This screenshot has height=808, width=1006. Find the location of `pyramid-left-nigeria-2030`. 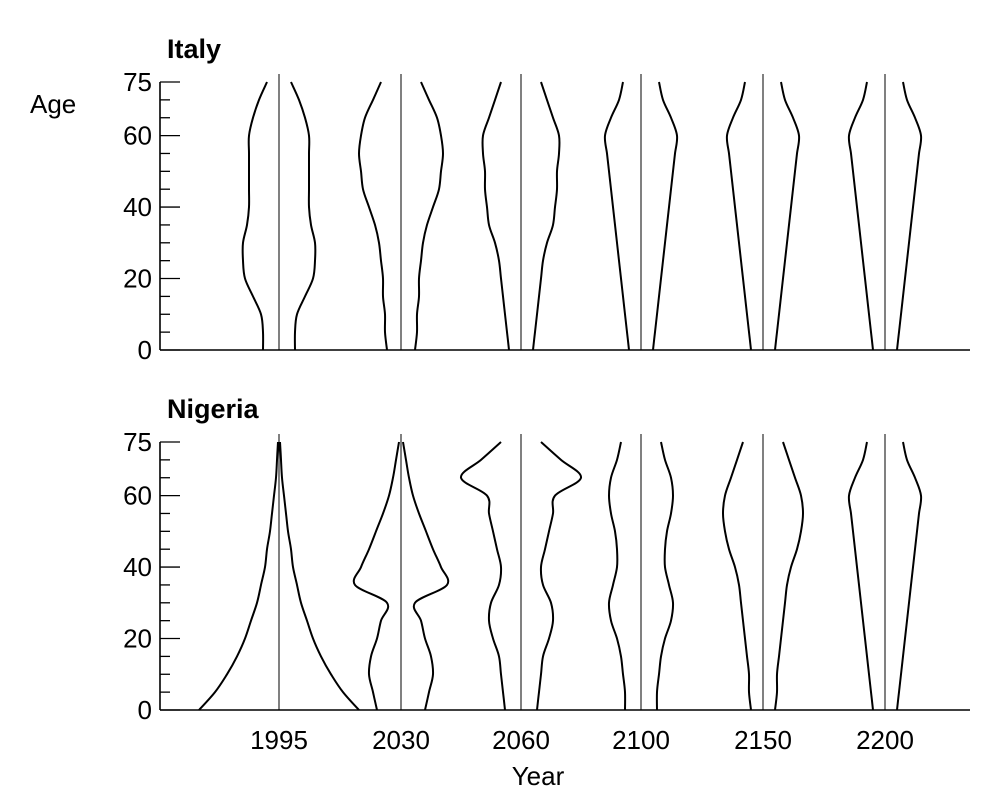

pyramid-left-nigeria-2030 is located at coordinates (376, 576).